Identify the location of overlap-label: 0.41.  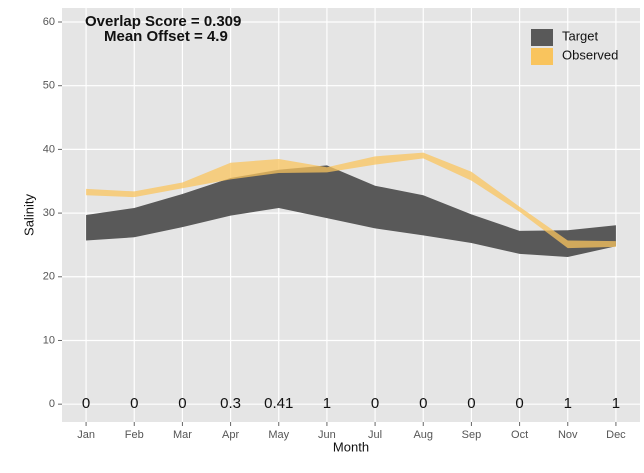
(278, 403).